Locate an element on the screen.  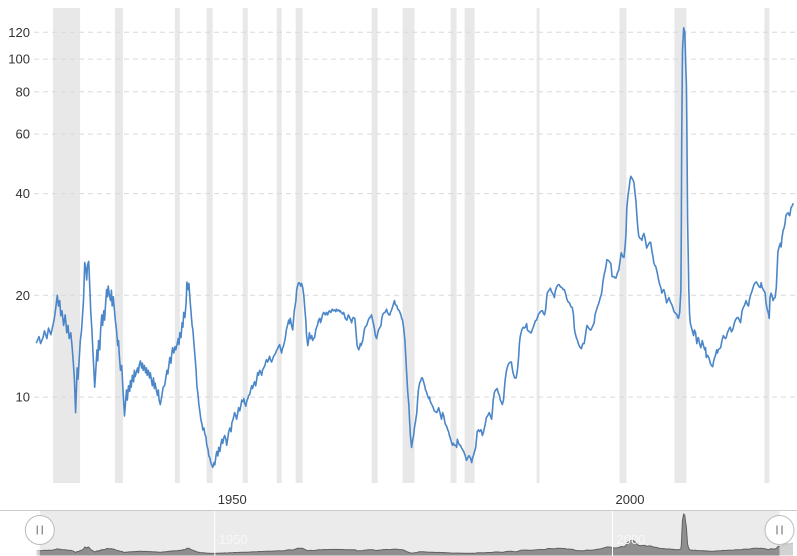
y-tick-label: 40 is located at coordinates (23, 193).